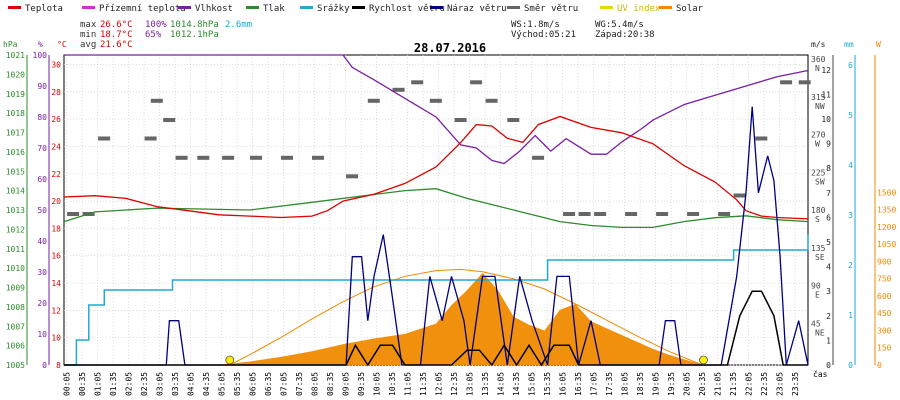 The height and width of the screenshot is (400, 900). I want to click on dir-tick-degrees: 45, so click(816, 323).